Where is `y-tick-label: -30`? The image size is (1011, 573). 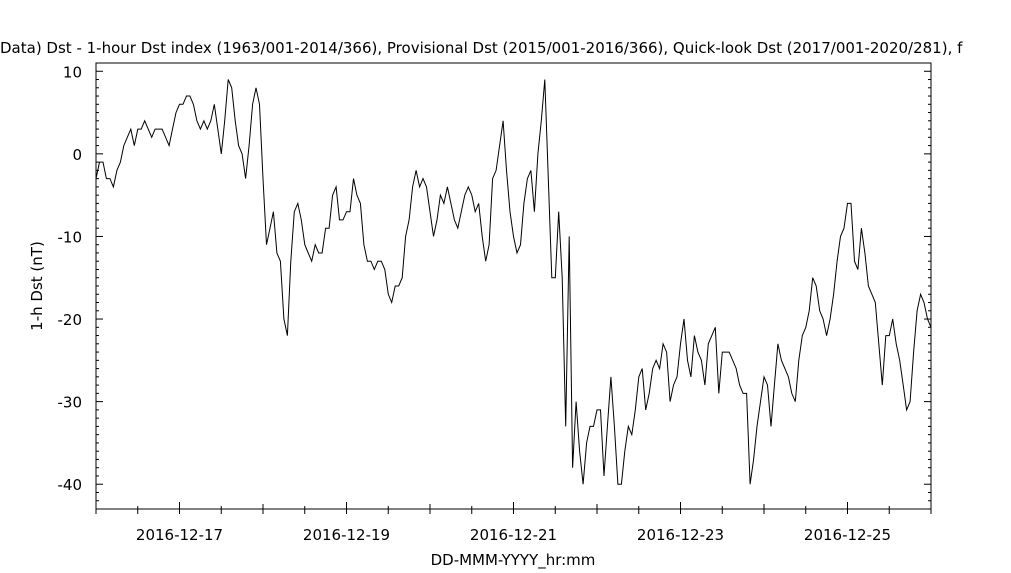 y-tick-label: -30 is located at coordinates (70, 403).